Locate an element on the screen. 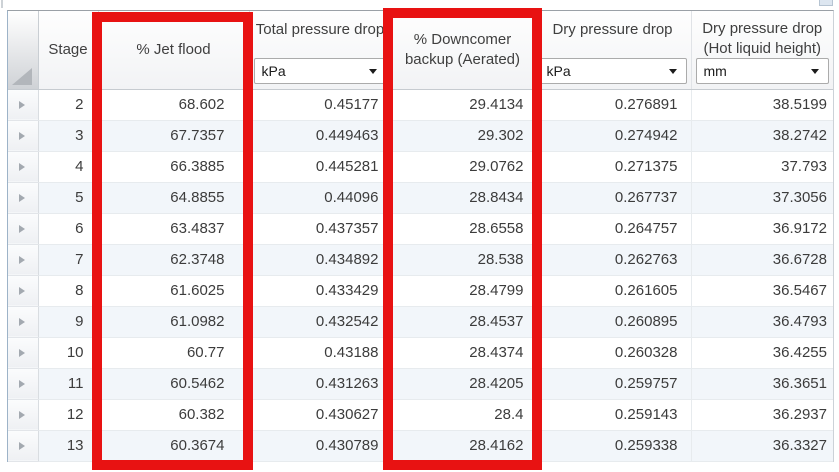 The width and height of the screenshot is (839, 472). cell-stage: 4 is located at coordinates (67, 167).